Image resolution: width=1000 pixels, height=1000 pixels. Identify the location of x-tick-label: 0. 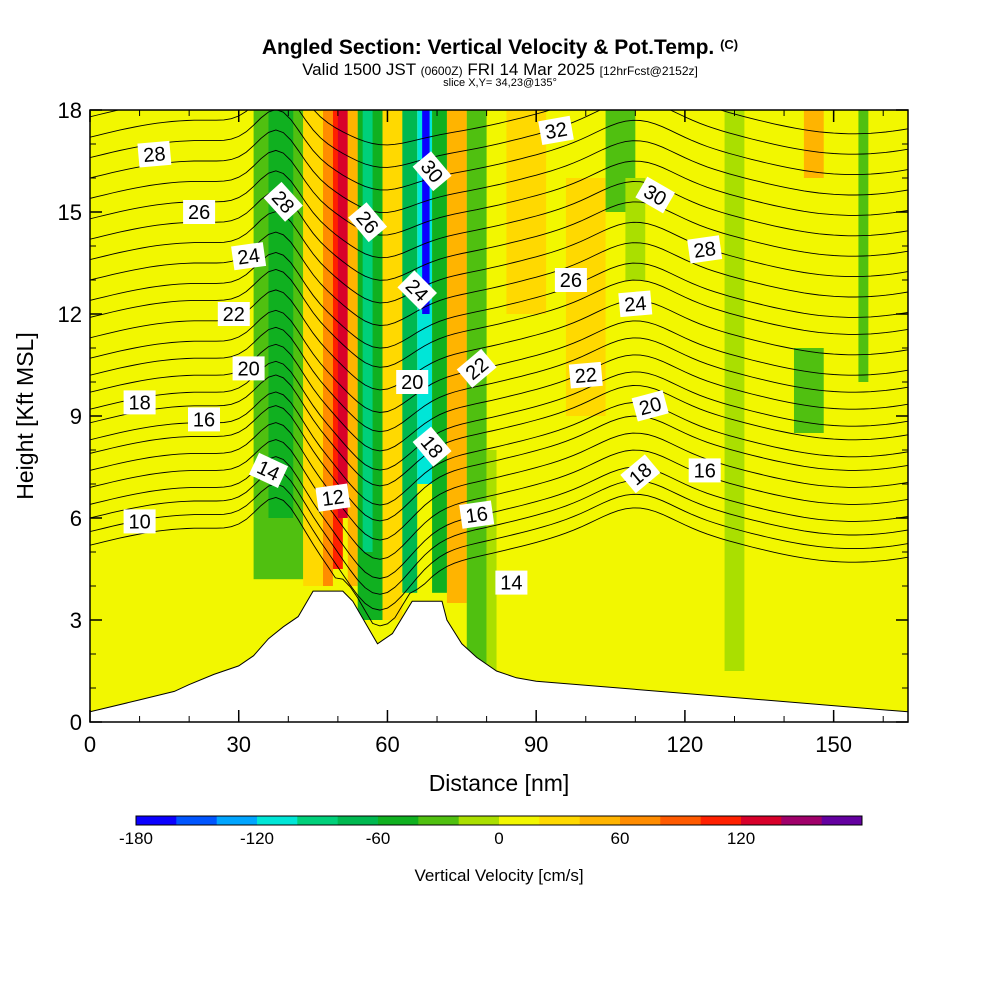
(90, 744).